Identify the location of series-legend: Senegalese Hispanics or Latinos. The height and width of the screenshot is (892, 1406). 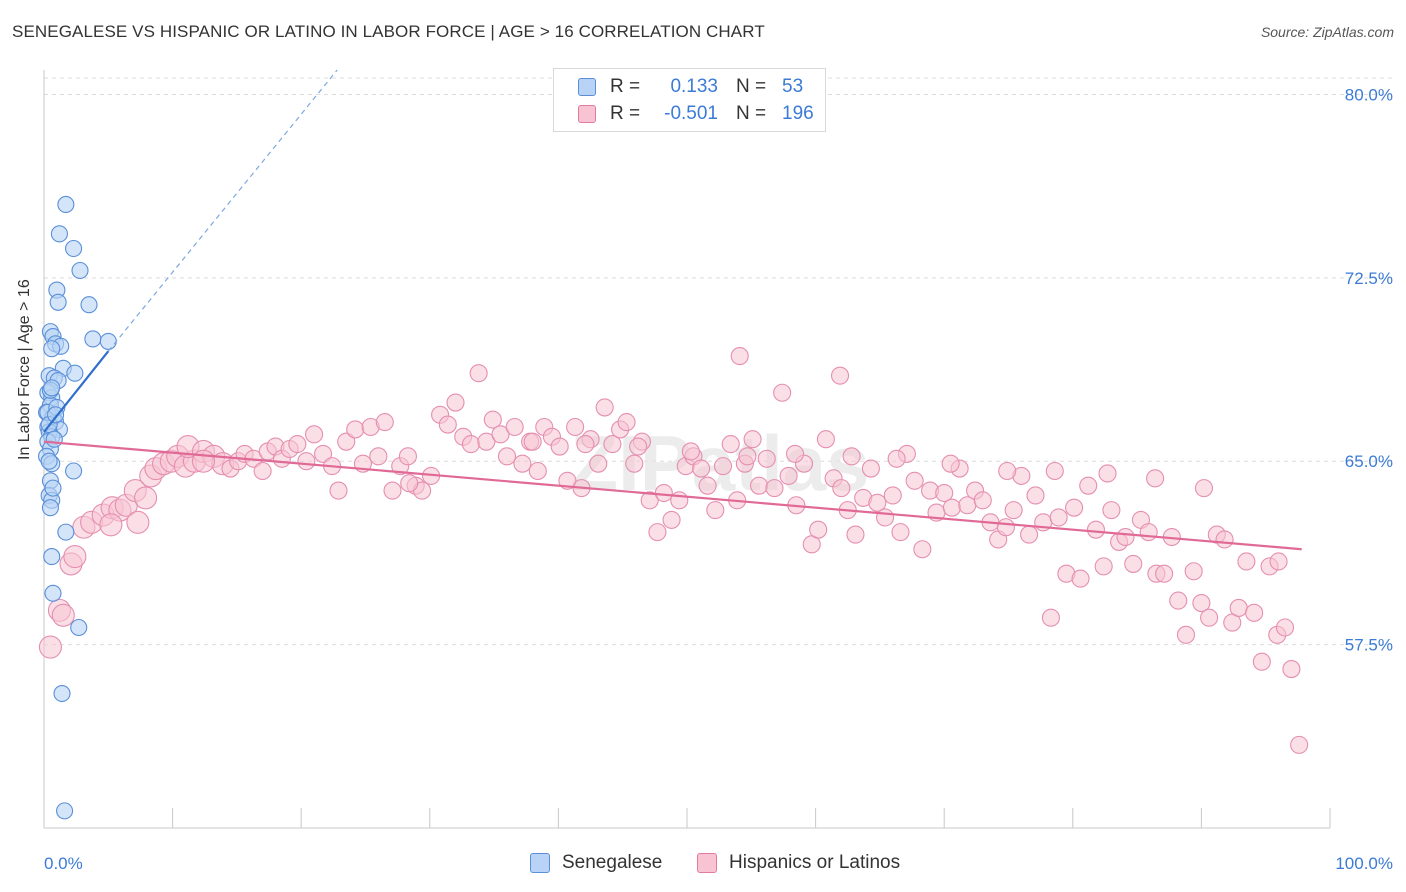
(703, 864).